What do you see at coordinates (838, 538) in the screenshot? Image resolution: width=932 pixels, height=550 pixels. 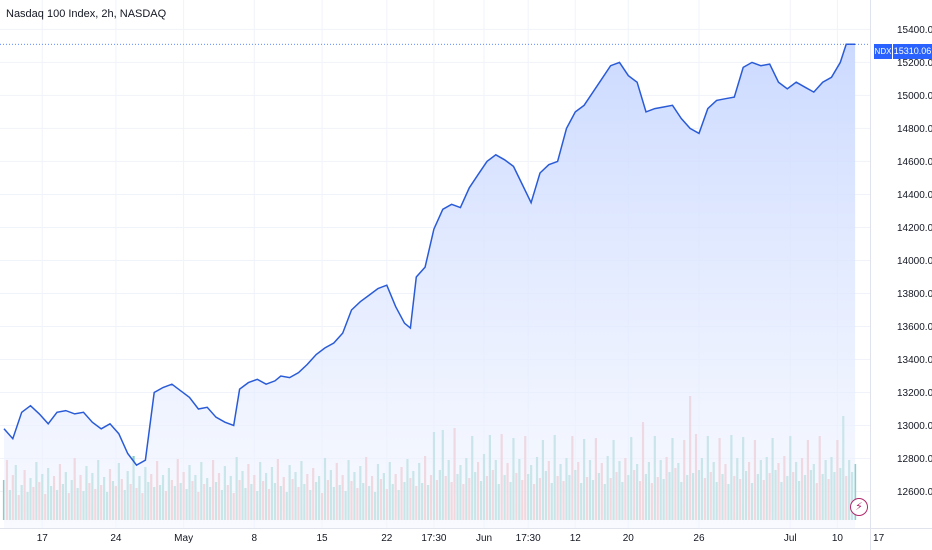 I see `x-tick-label: 10` at bounding box center [838, 538].